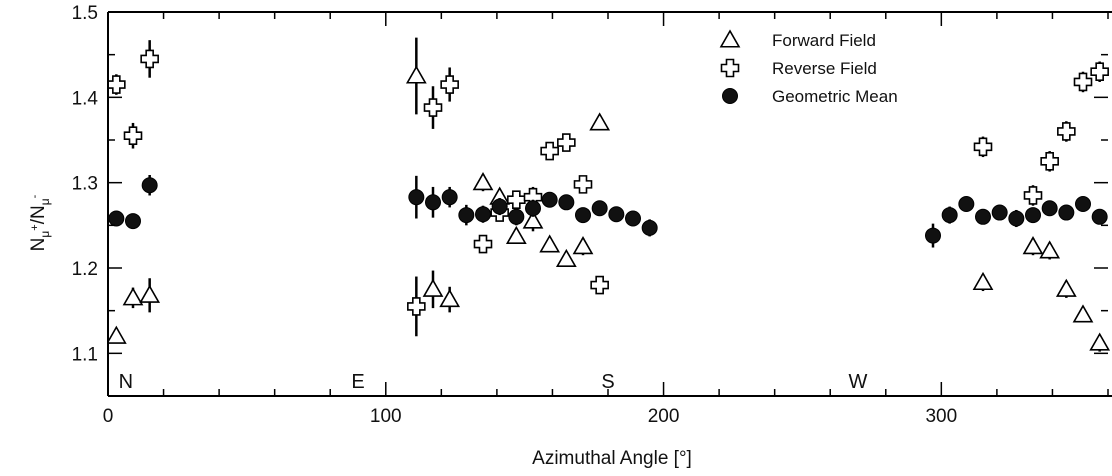  I want to click on y-tick-label: 1.3, so click(85, 184).